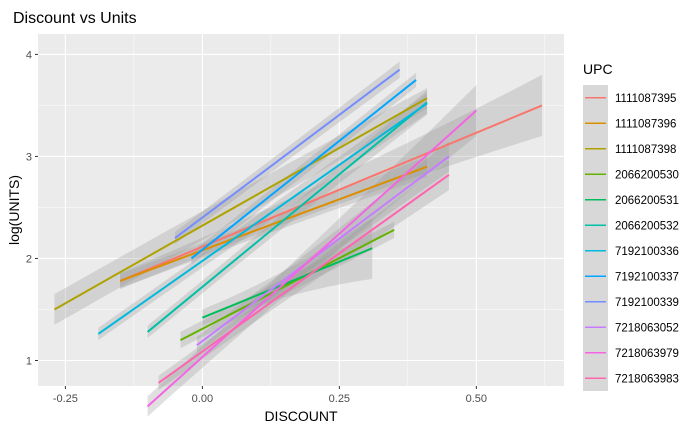  I want to click on legend-label: 2066200530, so click(647, 175).